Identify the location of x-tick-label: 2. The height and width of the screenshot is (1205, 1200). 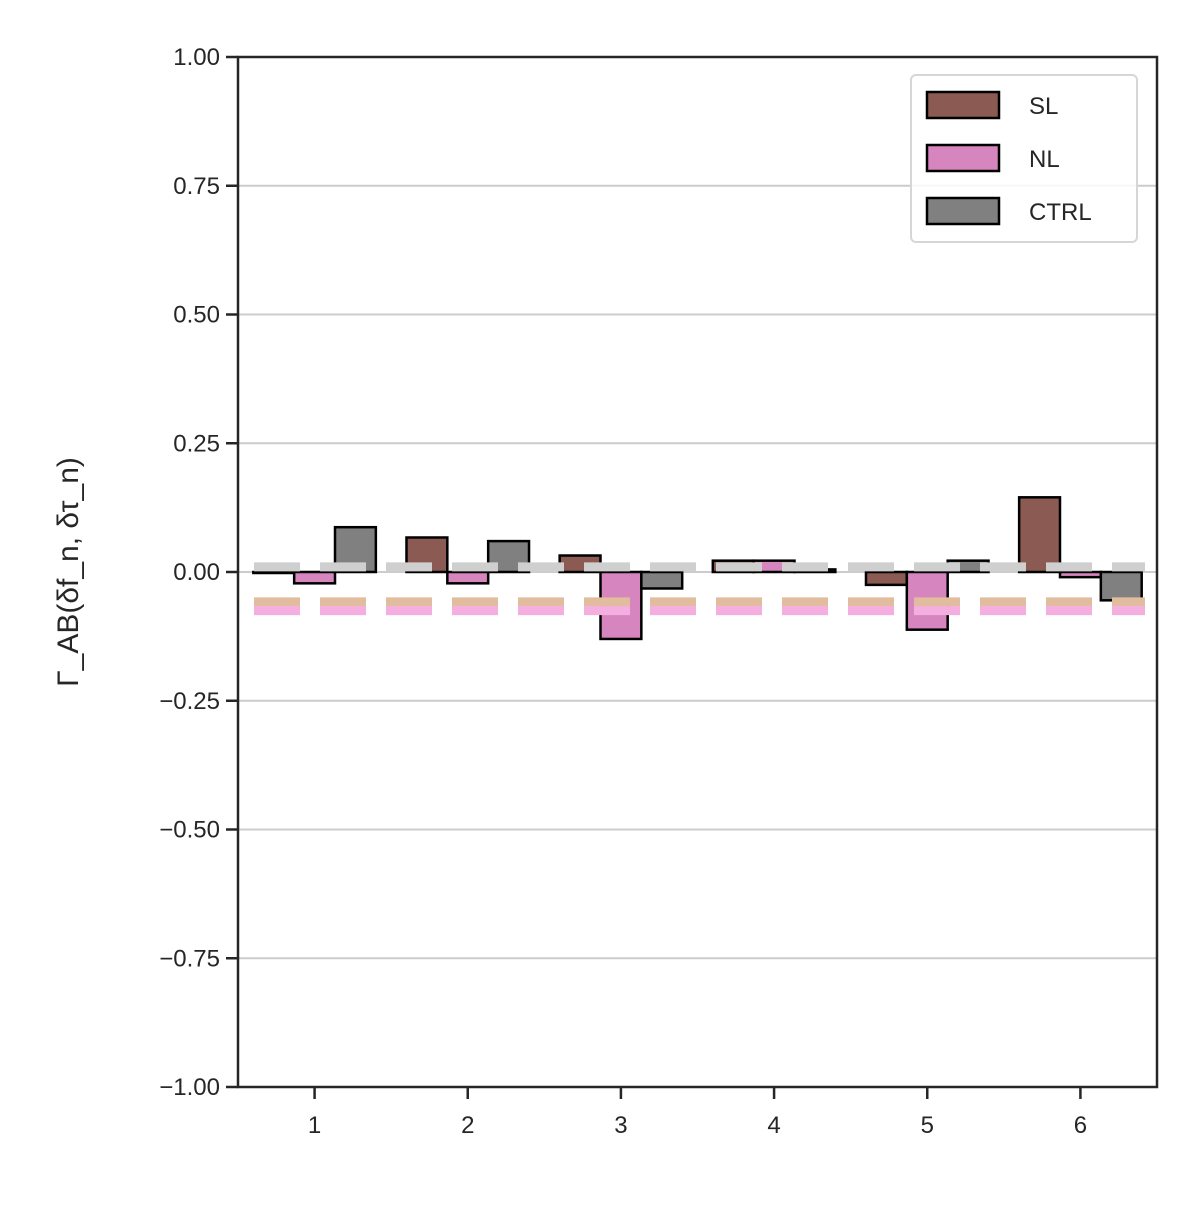
(467, 1125).